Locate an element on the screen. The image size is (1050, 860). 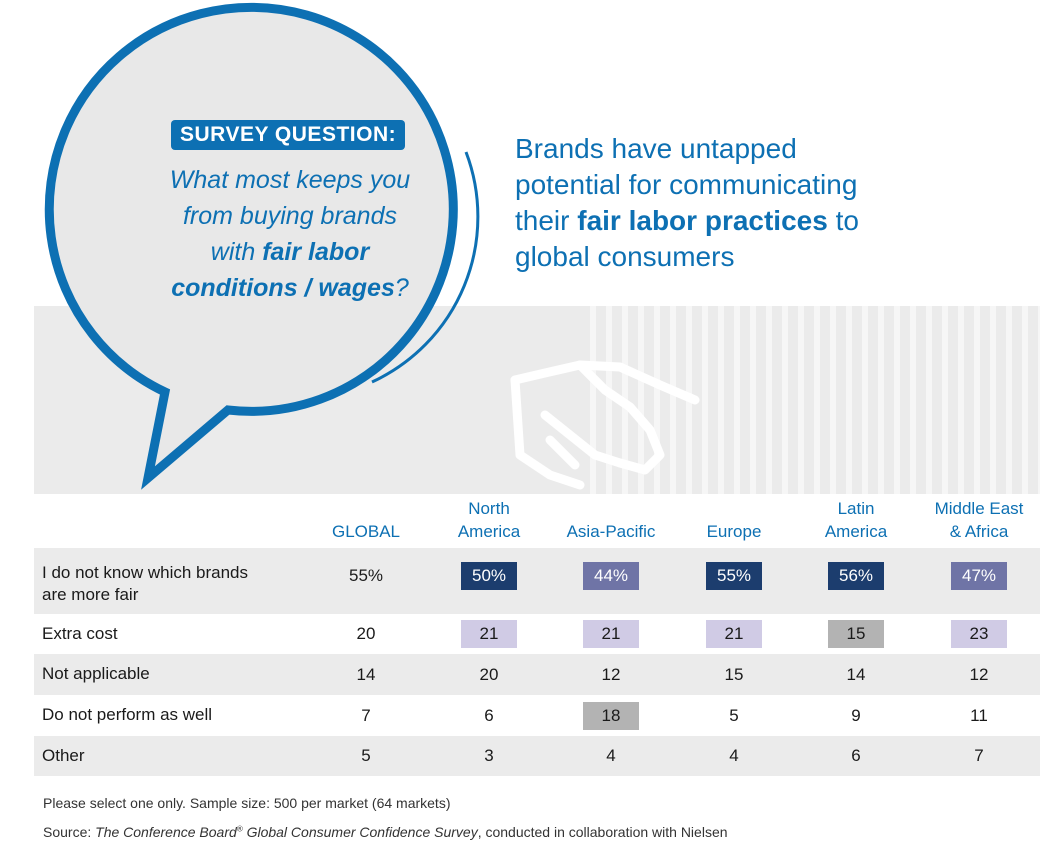
row-label-line1: Do not perform as well is located at coordinates (127, 714).